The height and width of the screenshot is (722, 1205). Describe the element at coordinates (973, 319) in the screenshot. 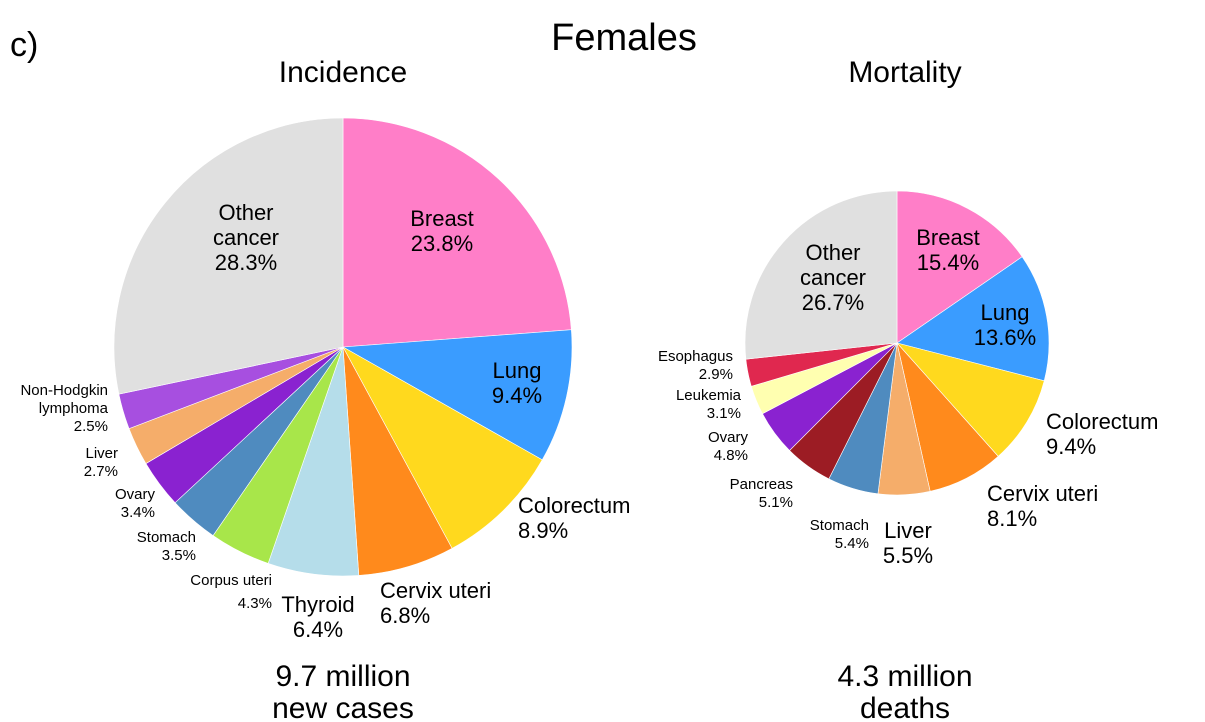

I see `mortality-slice-lung` at that location.